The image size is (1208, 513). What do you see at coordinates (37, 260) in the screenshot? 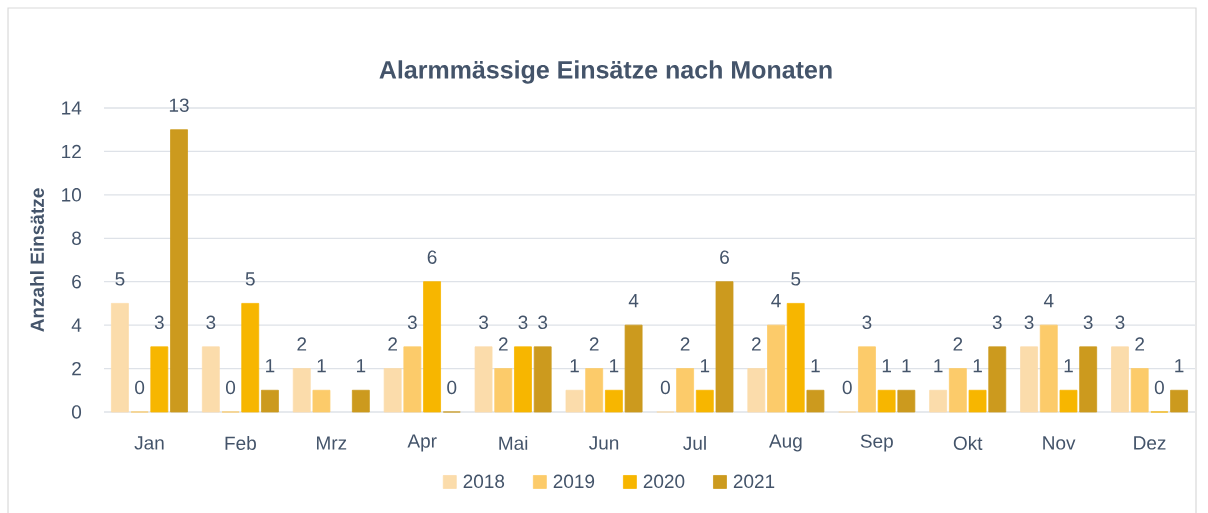
I see `y-axis-title: Anzahl Einsätze` at bounding box center [37, 260].